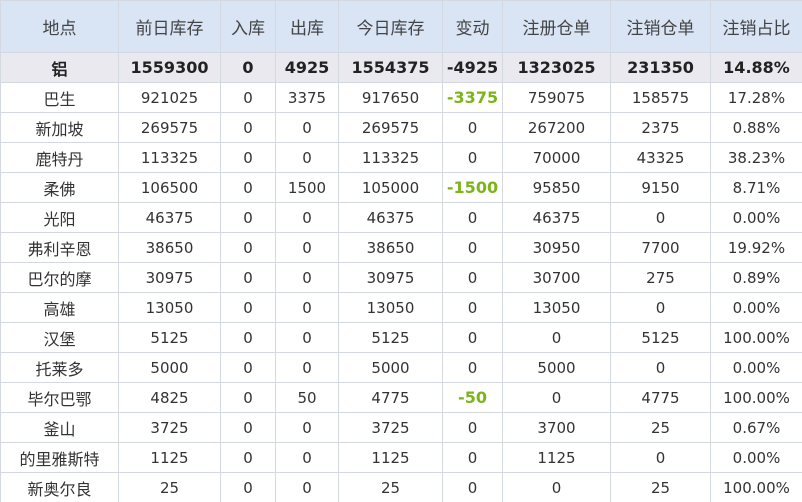  What do you see at coordinates (390, 67) in the screenshot?
I see `cell: 1554375` at bounding box center [390, 67].